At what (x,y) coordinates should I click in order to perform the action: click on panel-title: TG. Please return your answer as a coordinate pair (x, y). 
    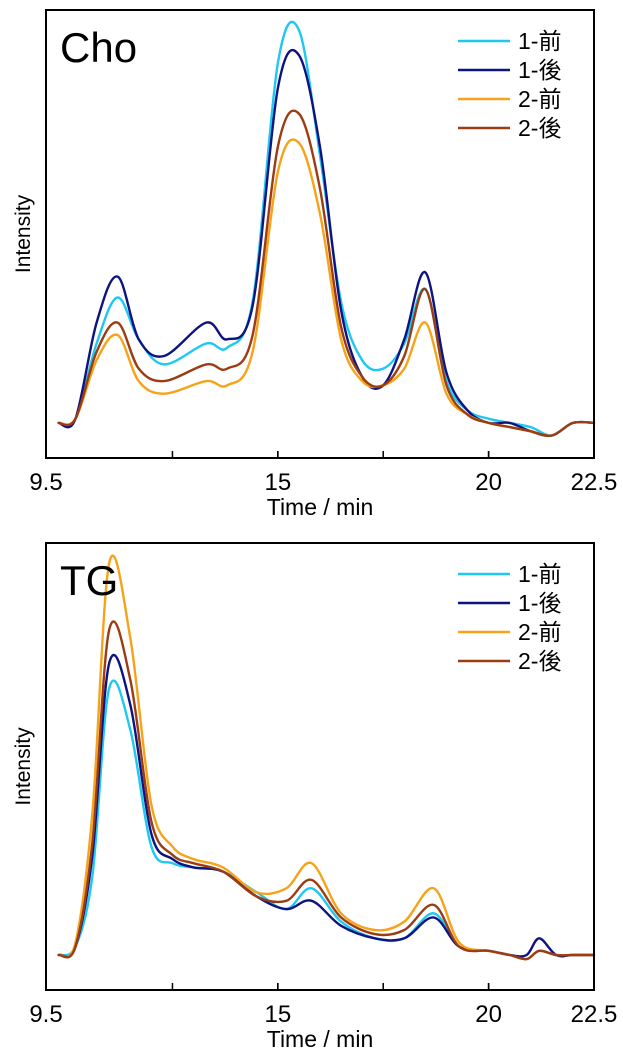
    Looking at the image, I should click on (89, 580).